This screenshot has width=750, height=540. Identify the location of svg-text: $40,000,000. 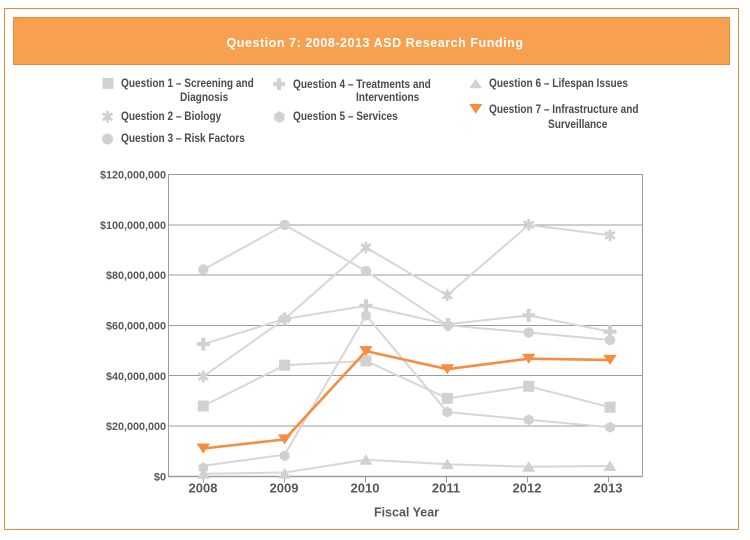
(136, 377).